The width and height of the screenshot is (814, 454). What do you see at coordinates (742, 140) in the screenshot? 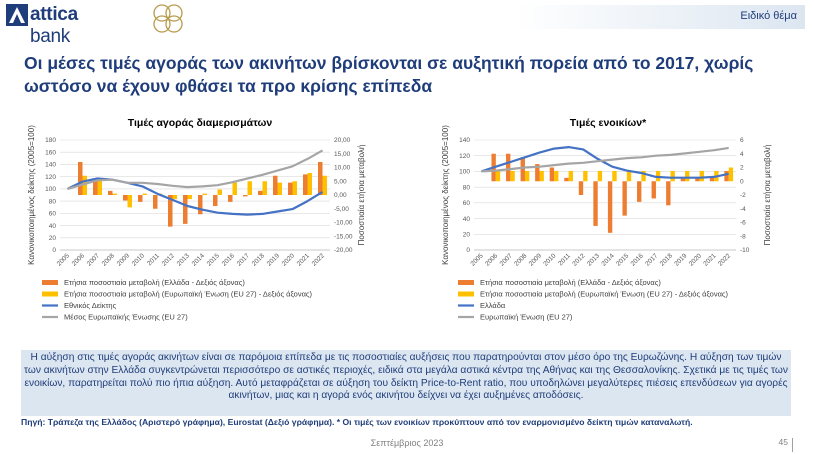
I see `y2-tick-label: 6` at bounding box center [742, 140].